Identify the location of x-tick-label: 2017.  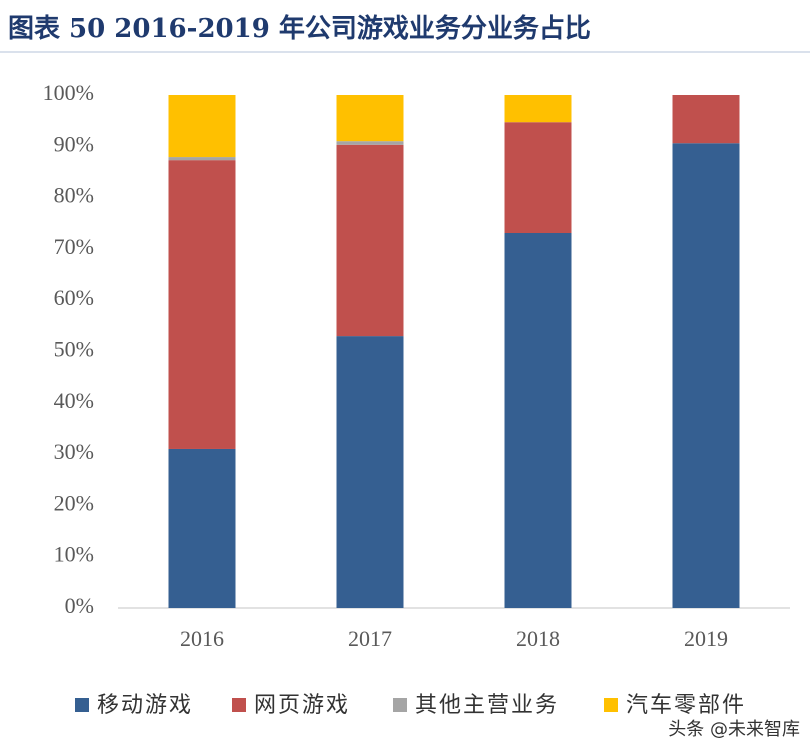
(370, 638).